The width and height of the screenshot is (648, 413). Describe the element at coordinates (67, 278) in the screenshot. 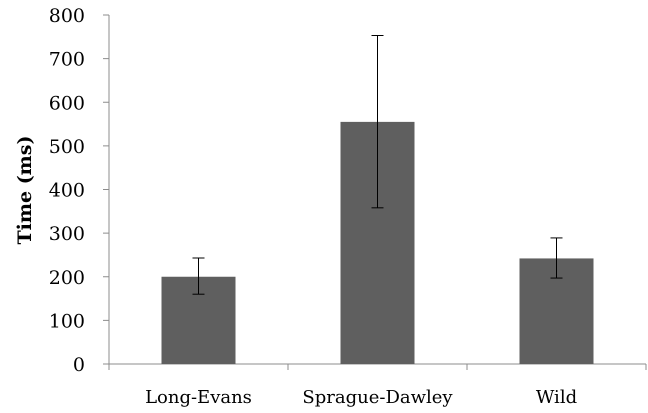

I see `y-tick-label: 200` at that location.